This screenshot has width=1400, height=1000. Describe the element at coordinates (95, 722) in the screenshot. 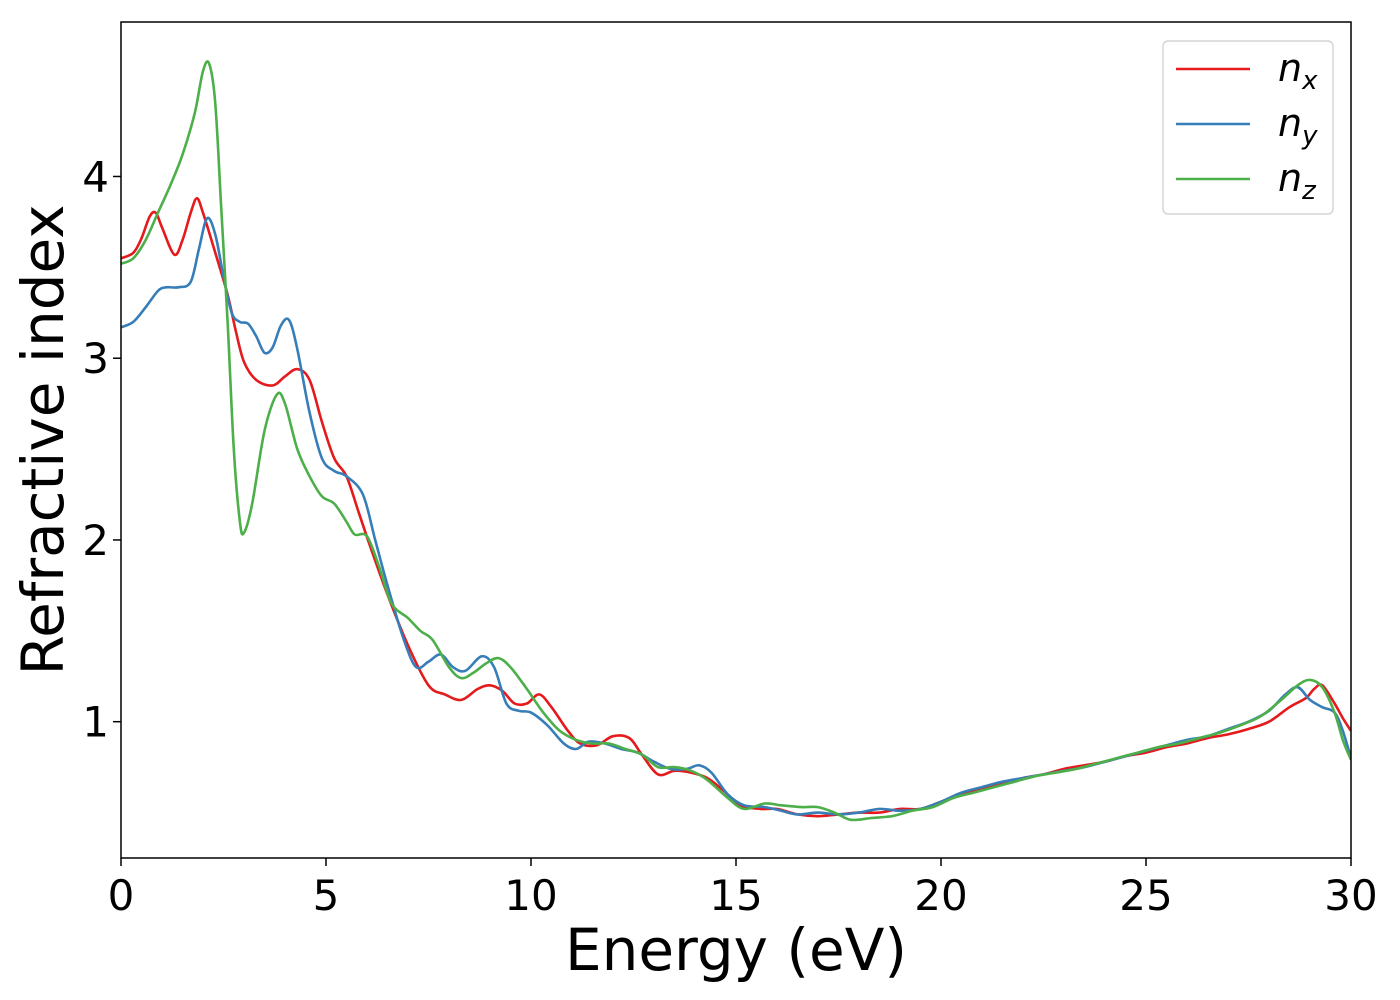

I see `y-tick-label: 1` at that location.